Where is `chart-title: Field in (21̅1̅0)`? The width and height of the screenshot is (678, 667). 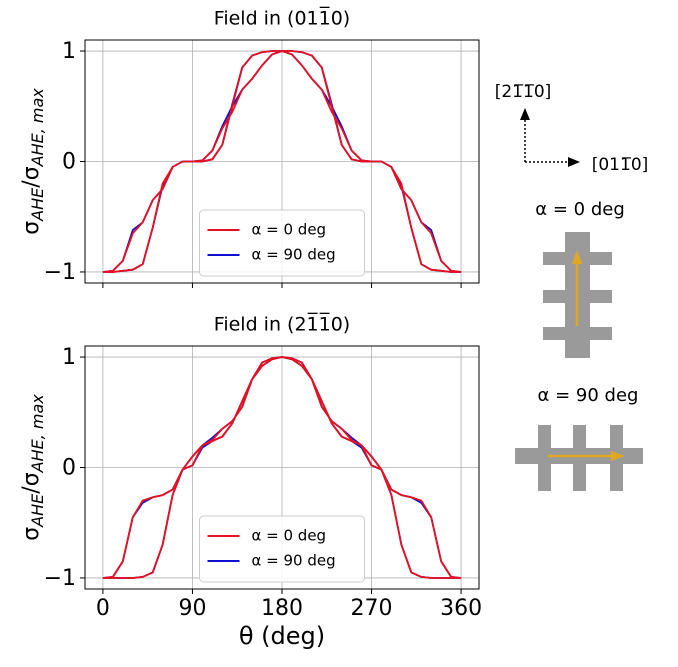
chart-title: Field in (21̅1̅0) is located at coordinates (282, 323).